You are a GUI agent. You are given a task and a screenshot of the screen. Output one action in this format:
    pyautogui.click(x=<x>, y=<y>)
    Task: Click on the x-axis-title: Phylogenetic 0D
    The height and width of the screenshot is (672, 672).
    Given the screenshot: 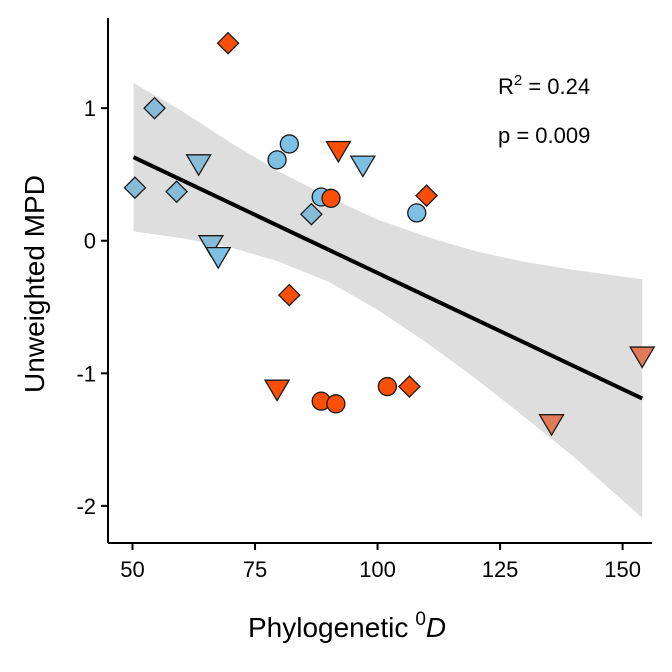 What is the action you would take?
    pyautogui.click(x=347, y=626)
    